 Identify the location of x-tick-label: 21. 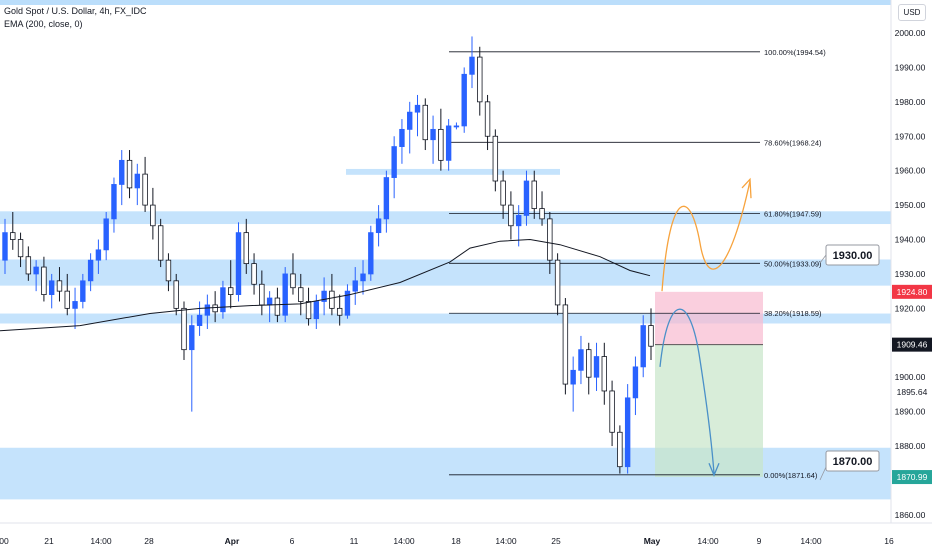
(49, 541).